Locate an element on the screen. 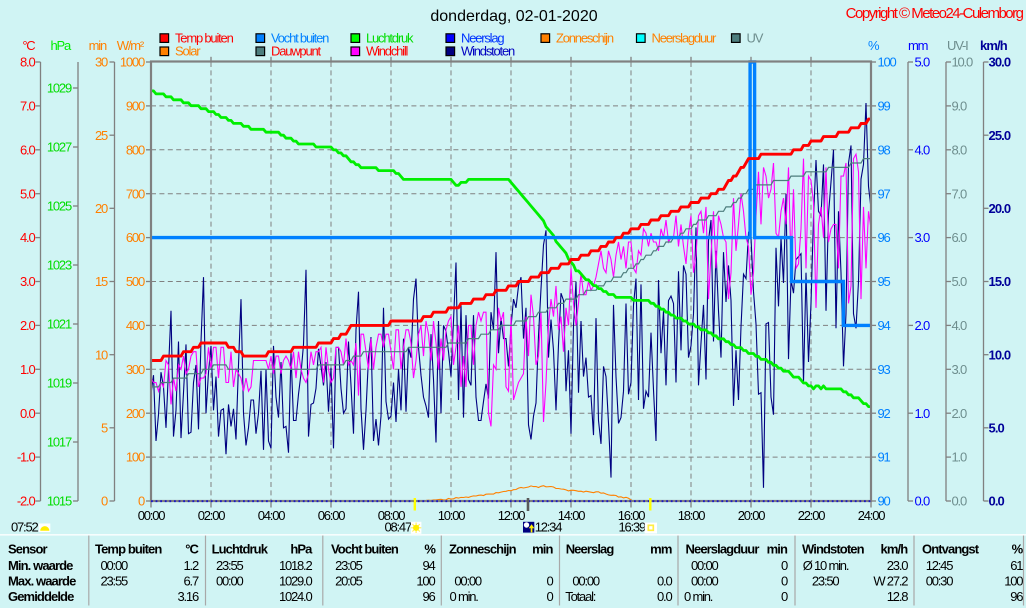  svg-text: 18:00 is located at coordinates (692, 515).